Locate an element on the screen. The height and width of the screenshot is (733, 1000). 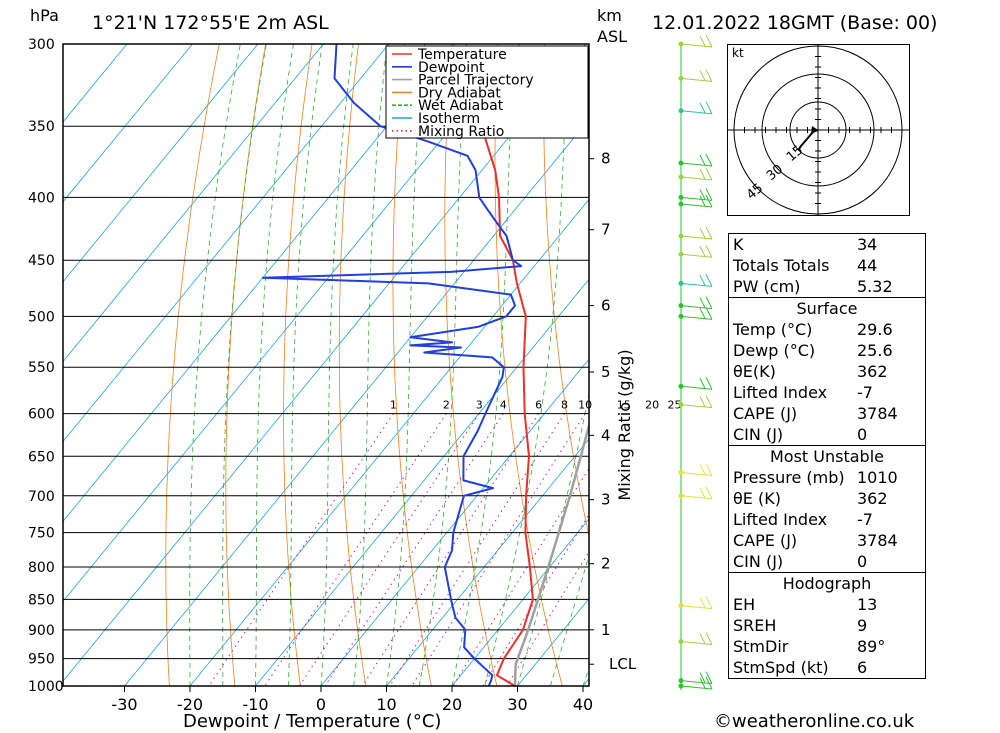
mixing-ratio-axis-label: Mixing Ratio (g/kg) is located at coordinates (624, 424).